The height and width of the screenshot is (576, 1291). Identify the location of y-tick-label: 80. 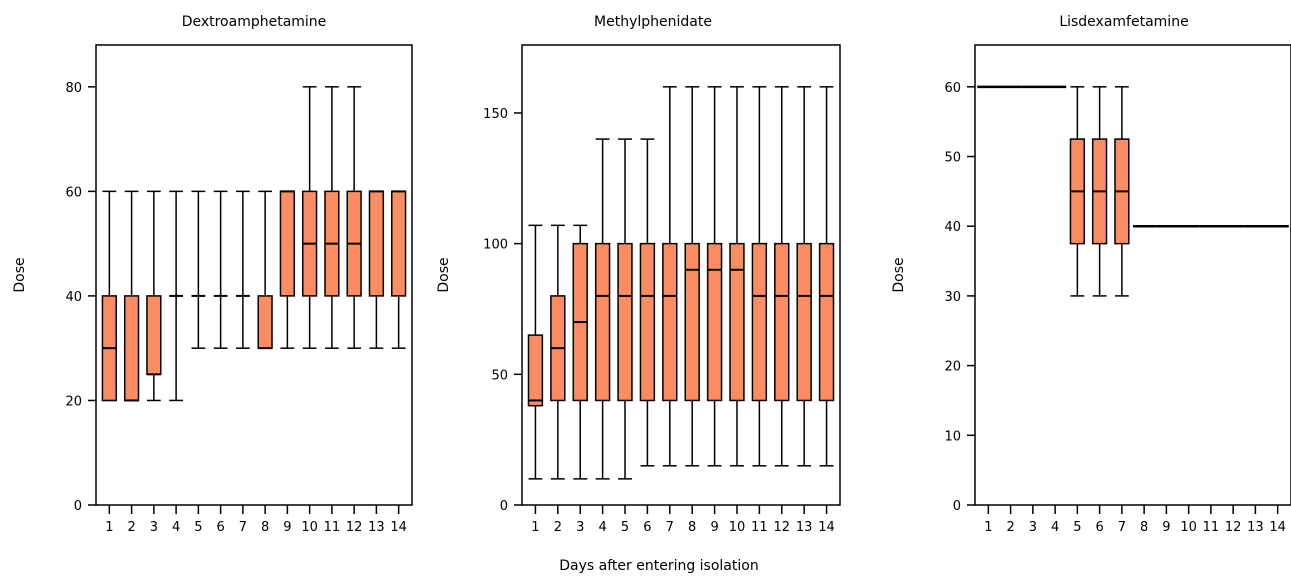
(73, 88).